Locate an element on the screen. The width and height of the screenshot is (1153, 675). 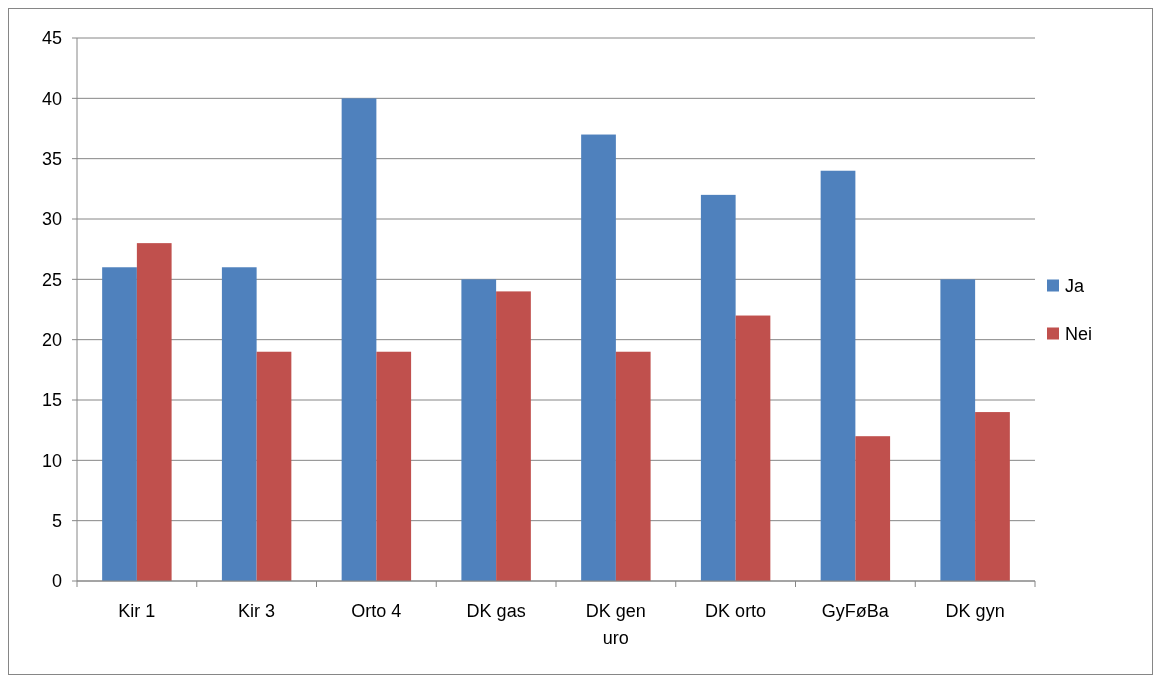
y-tick-label: 40 is located at coordinates (51, 98).